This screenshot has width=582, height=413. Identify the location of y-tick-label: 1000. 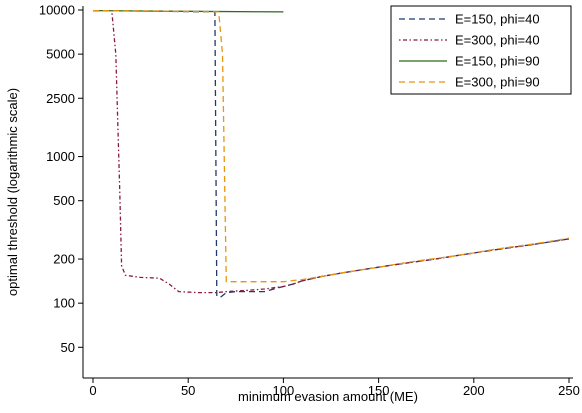
(60, 156).